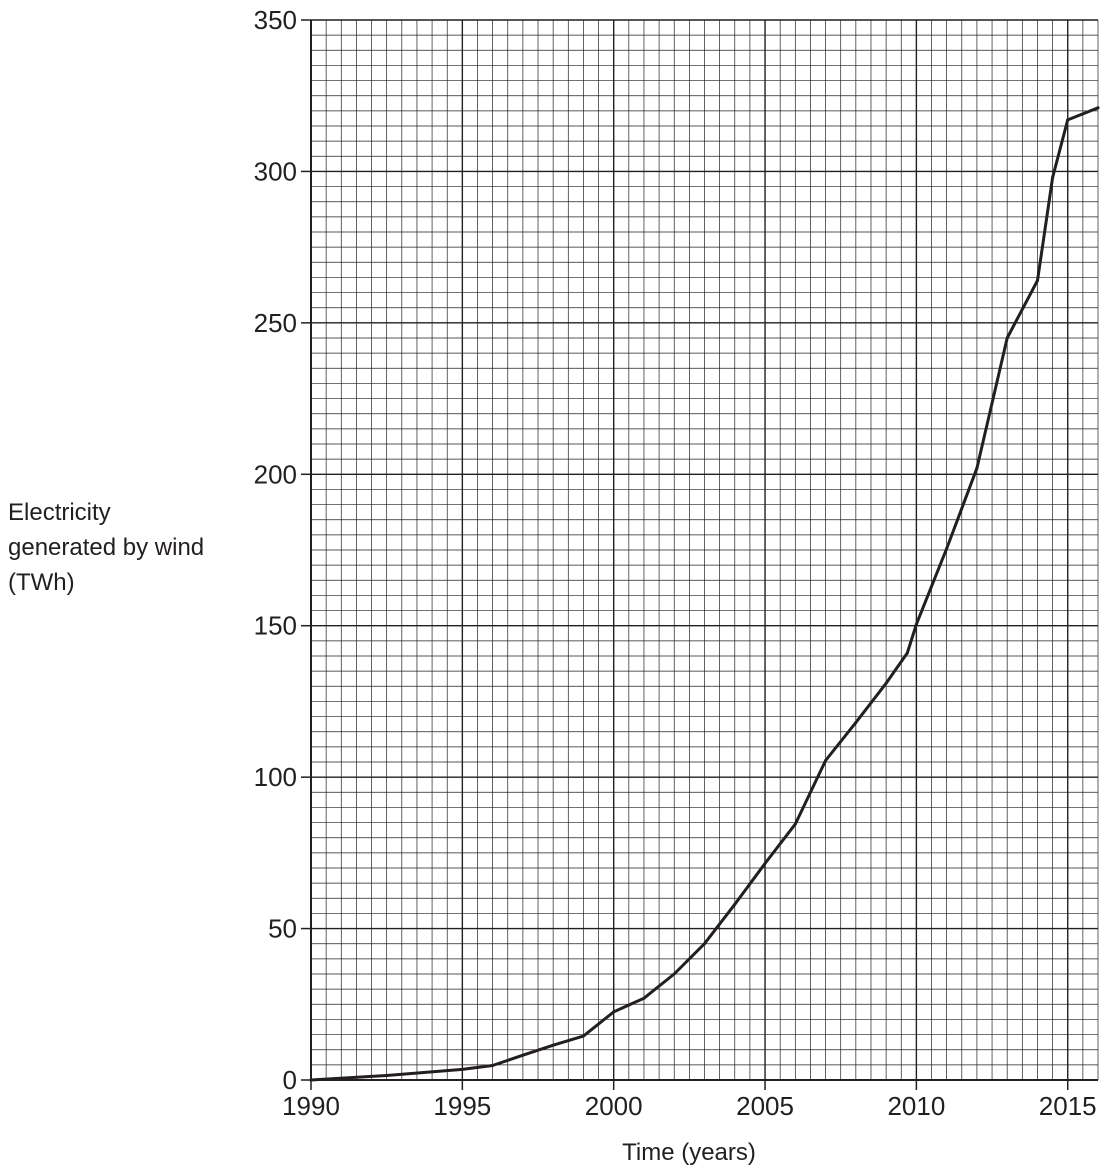 This screenshot has height=1172, width=1107. Describe the element at coordinates (614, 1106) in the screenshot. I see `x-tick-label: 2000` at that location.